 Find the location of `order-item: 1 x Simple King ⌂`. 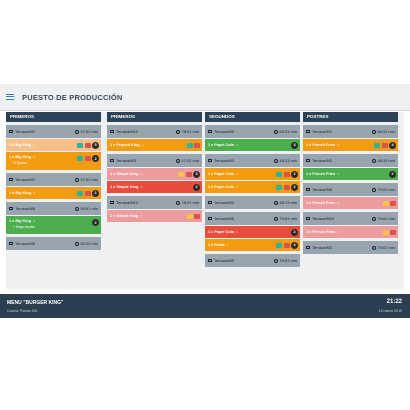

order-item: 1 x Simple King ⌂ is located at coordinates (154, 216).